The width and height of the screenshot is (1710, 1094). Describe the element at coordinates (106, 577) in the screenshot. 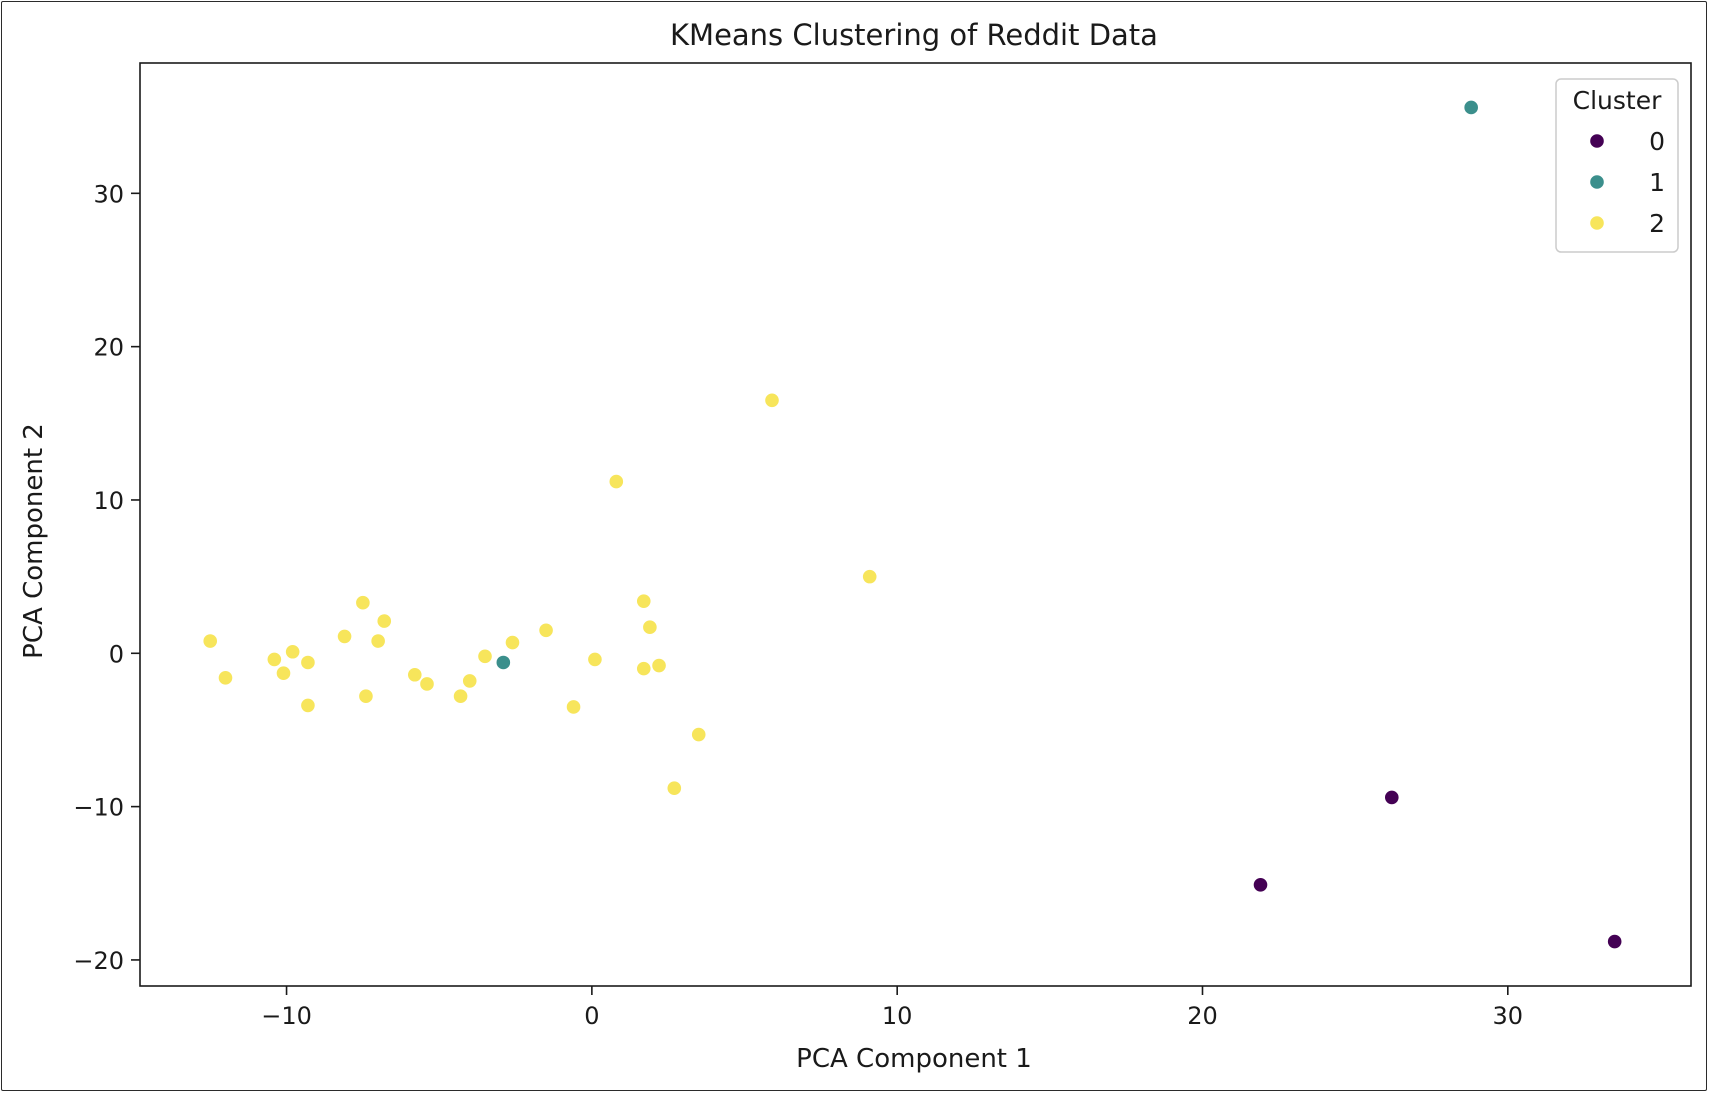

I see `y-axis-ticks: −20 −10 0 10 20 30` at that location.